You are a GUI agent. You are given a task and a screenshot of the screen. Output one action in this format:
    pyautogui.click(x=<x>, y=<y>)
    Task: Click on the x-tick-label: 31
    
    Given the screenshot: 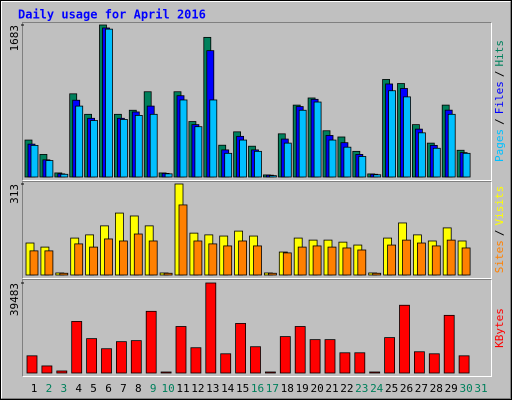 What is the action you would take?
    pyautogui.click(x=480, y=388)
    